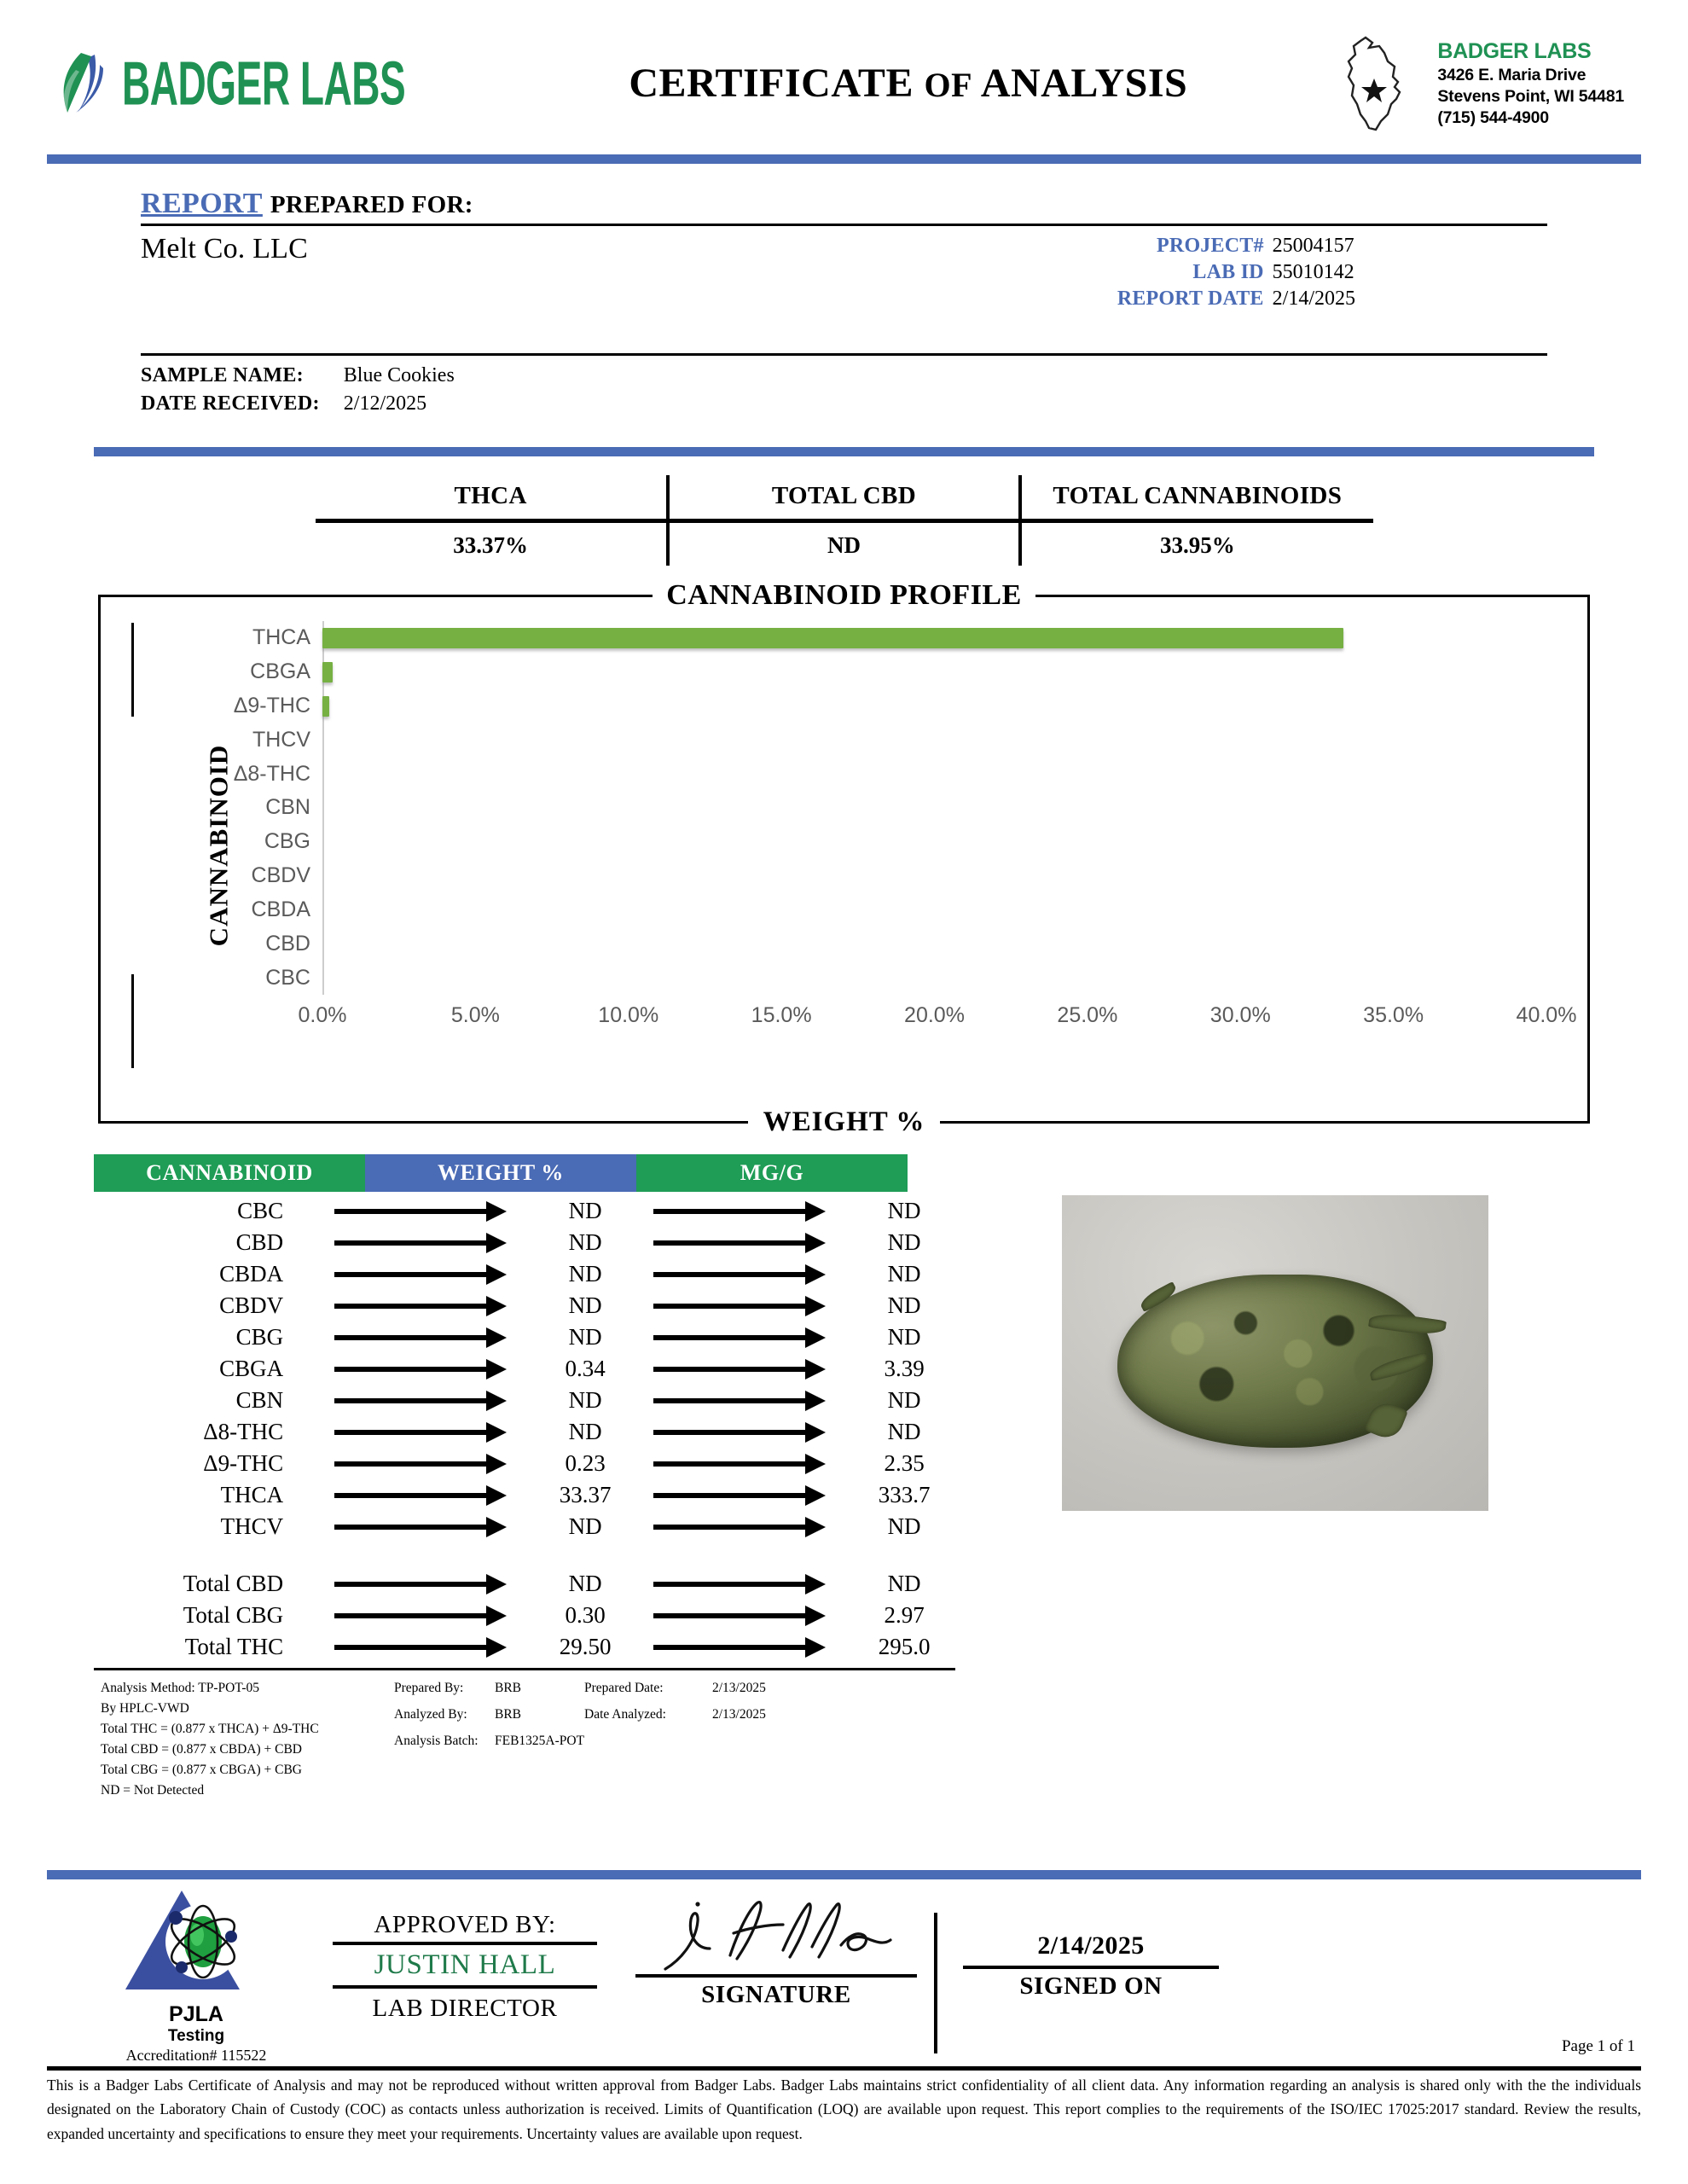 The width and height of the screenshot is (1688, 2184). What do you see at coordinates (280, 876) in the screenshot?
I see `chart-category-label: CBDV` at bounding box center [280, 876].